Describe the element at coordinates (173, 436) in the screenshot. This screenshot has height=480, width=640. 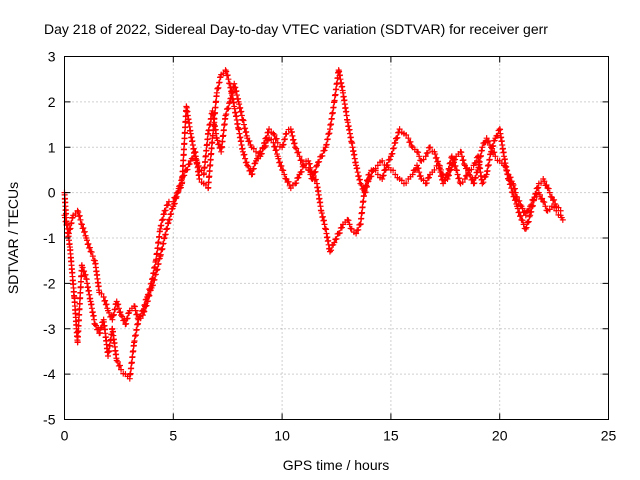
I see `x-tick-label: 5` at that location.